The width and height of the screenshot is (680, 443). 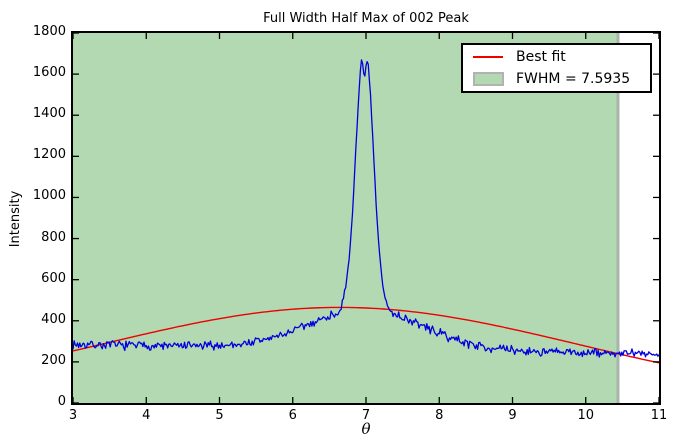 I want to click on legend-entry-0: Best fit, so click(x=557, y=57).